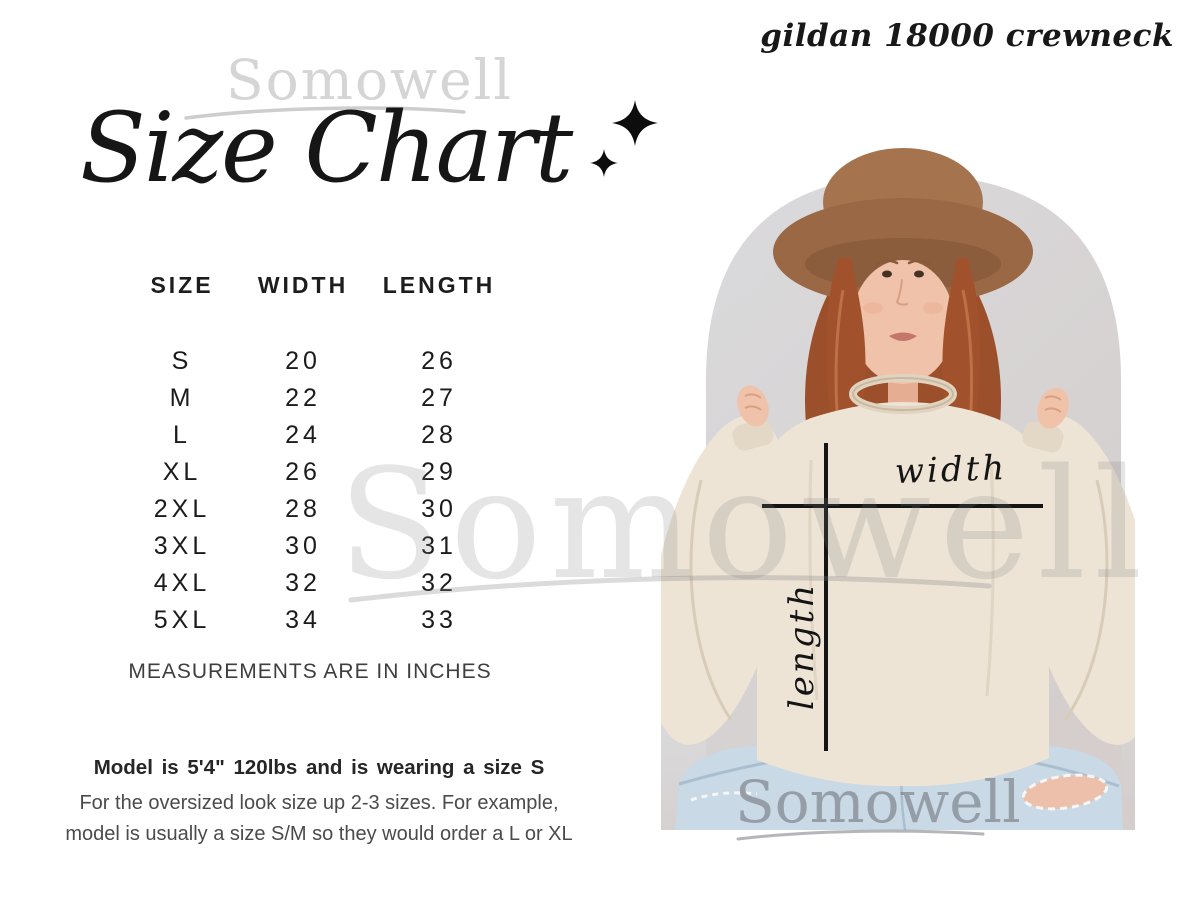 Image resolution: width=1200 pixels, height=900 pixels. What do you see at coordinates (919, 274) in the screenshot?
I see `eye-right` at bounding box center [919, 274].